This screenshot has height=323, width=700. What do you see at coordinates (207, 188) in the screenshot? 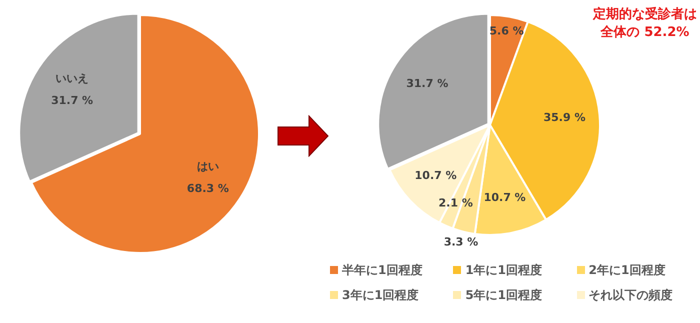
I see `data-label: 68.3 %` at bounding box center [207, 188].